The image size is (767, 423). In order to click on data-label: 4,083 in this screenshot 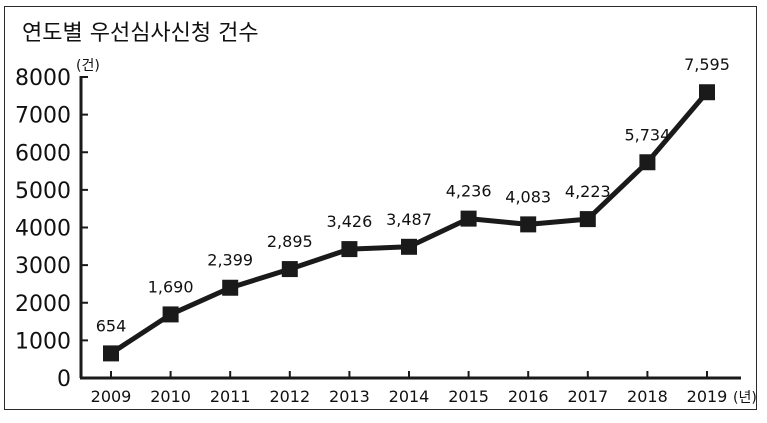, I will do `click(528, 196)`.